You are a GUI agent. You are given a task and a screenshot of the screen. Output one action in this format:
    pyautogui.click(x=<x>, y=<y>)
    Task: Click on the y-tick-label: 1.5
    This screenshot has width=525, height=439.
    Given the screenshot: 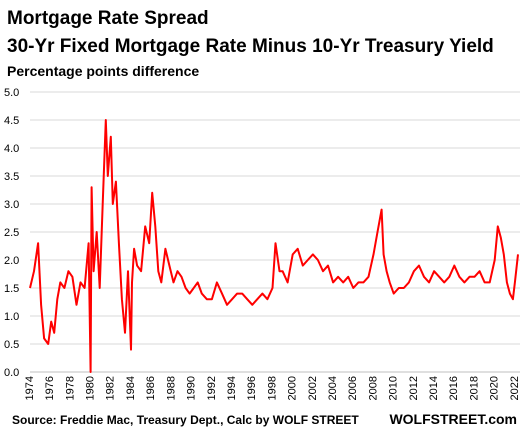 What is the action you would take?
    pyautogui.click(x=11, y=289)
    